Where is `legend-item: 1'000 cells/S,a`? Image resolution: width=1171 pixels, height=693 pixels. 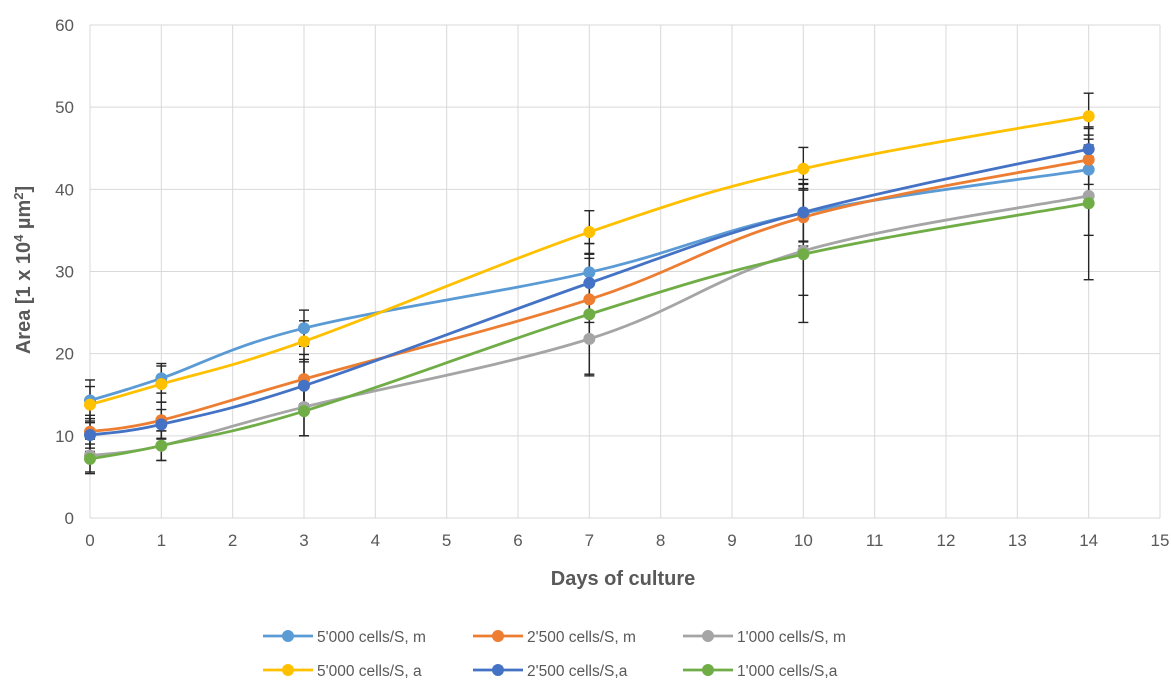
legend-item: 1'000 cells/S,a is located at coordinates (760, 671).